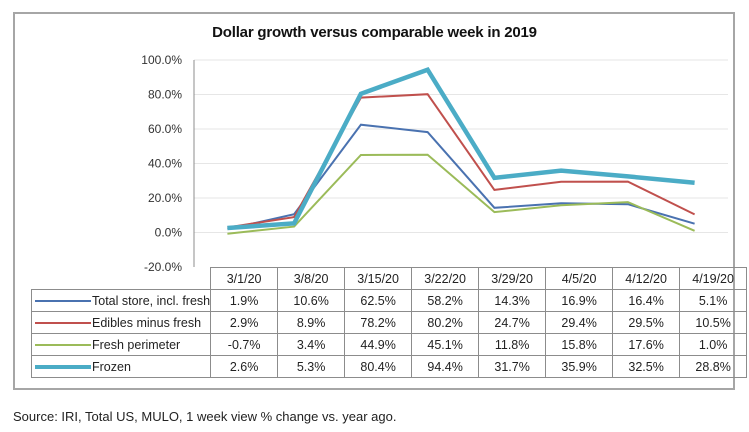 The width and height of the screenshot is (749, 432). I want to click on data-label: 44.9%, so click(378, 344).